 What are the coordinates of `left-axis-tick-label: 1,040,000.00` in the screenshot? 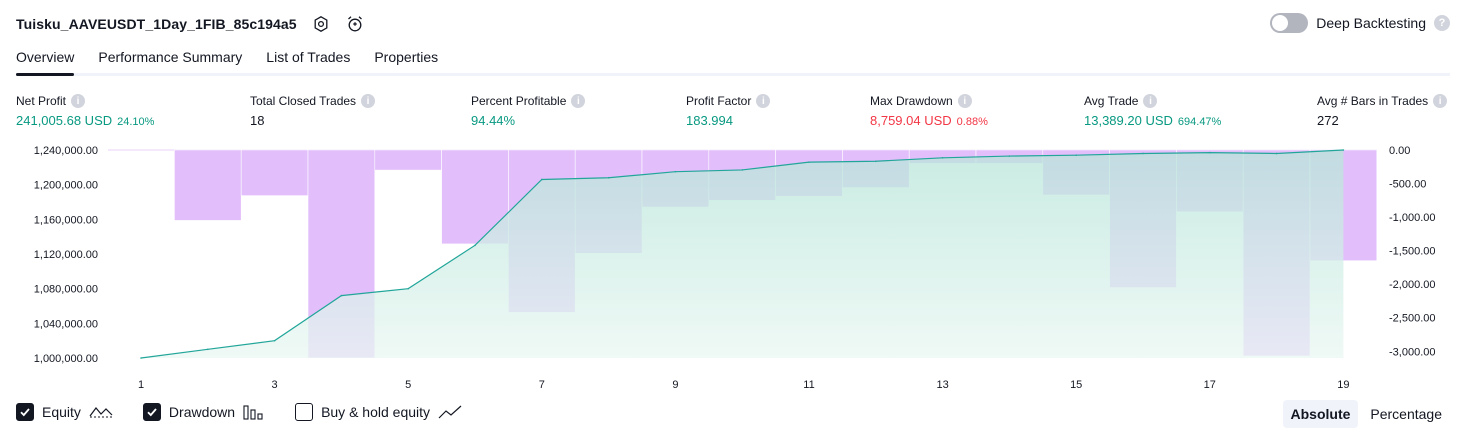 It's located at (66, 324).